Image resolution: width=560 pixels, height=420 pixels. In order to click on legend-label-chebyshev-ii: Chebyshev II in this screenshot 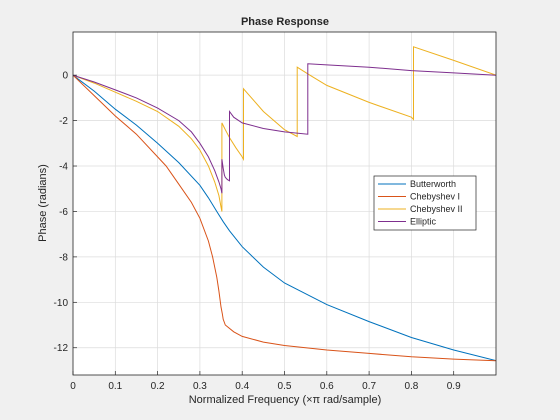, I will do `click(436, 209)`.